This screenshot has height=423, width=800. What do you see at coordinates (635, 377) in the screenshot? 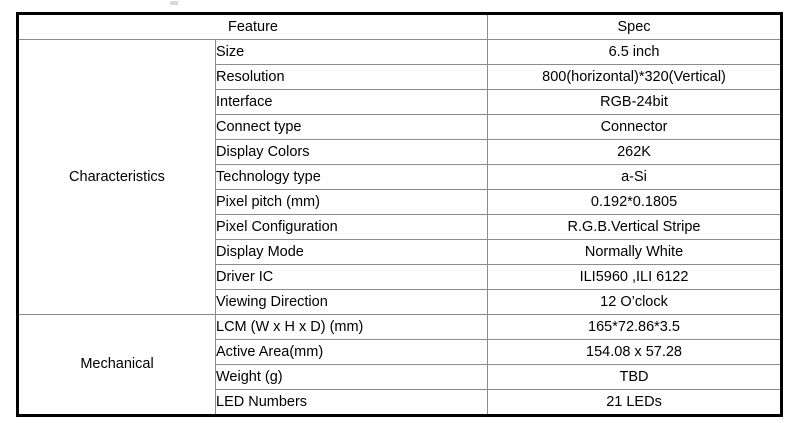
I see `spec-cell: TBD` at bounding box center [635, 377].